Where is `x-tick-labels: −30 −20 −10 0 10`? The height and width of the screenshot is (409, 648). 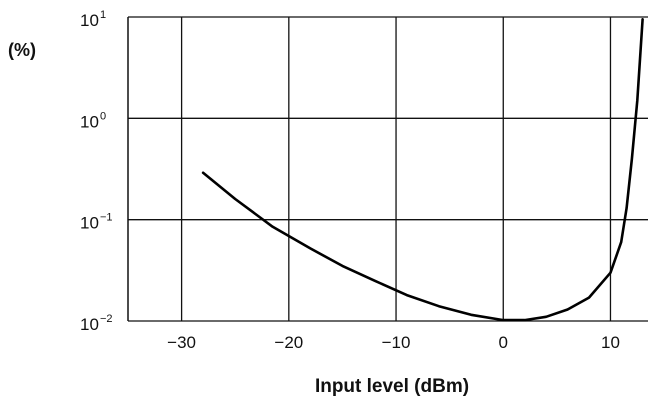 x-tick-labels: −30 −20 −10 0 10 is located at coordinates (393, 342).